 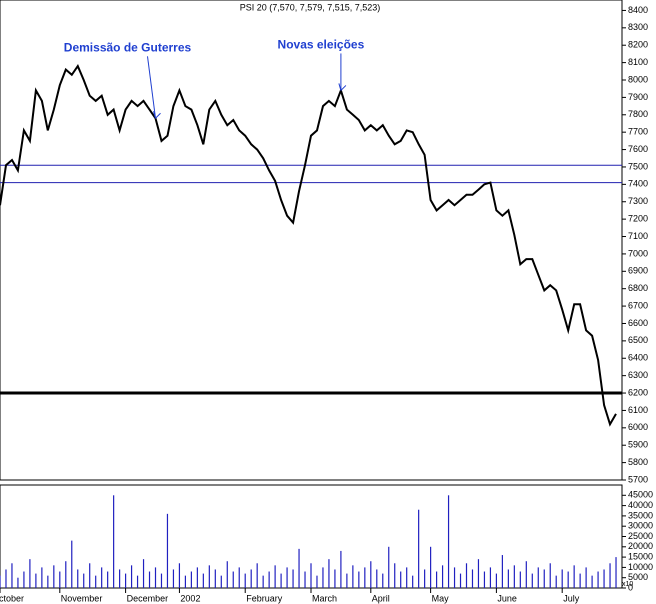 What do you see at coordinates (640, 567) in the screenshot?
I see `y-tick-label: 10000` at bounding box center [640, 567].